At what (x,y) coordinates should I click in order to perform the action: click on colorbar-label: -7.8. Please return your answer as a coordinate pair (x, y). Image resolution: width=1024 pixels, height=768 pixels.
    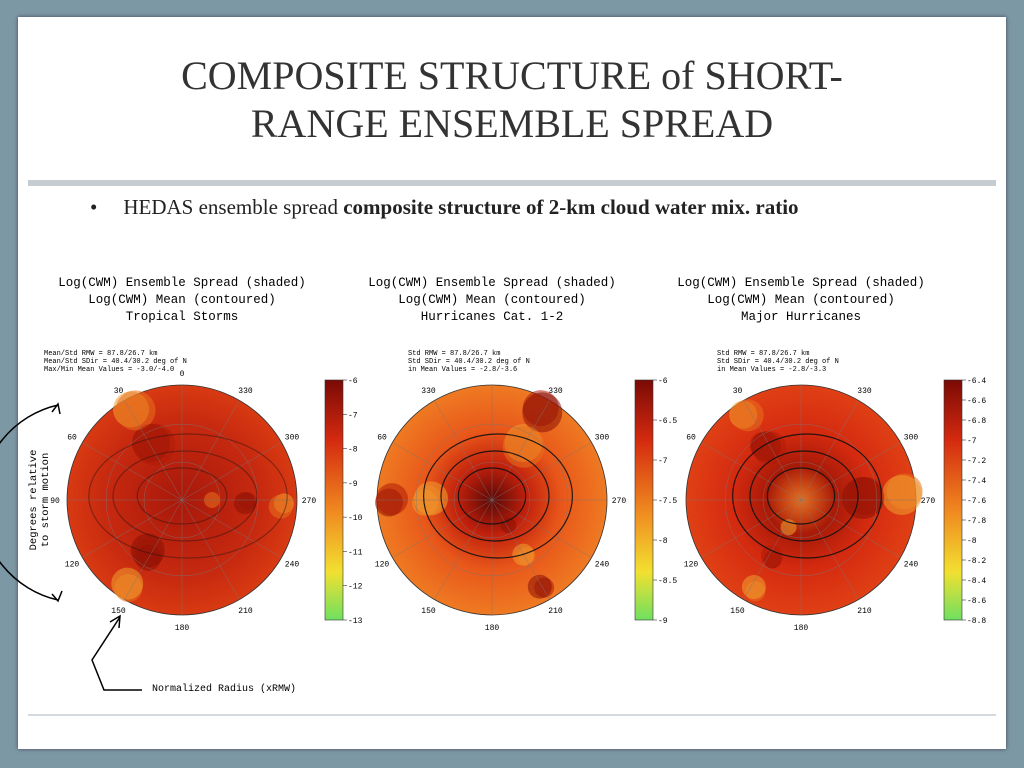
    Looking at the image, I should click on (976, 521).